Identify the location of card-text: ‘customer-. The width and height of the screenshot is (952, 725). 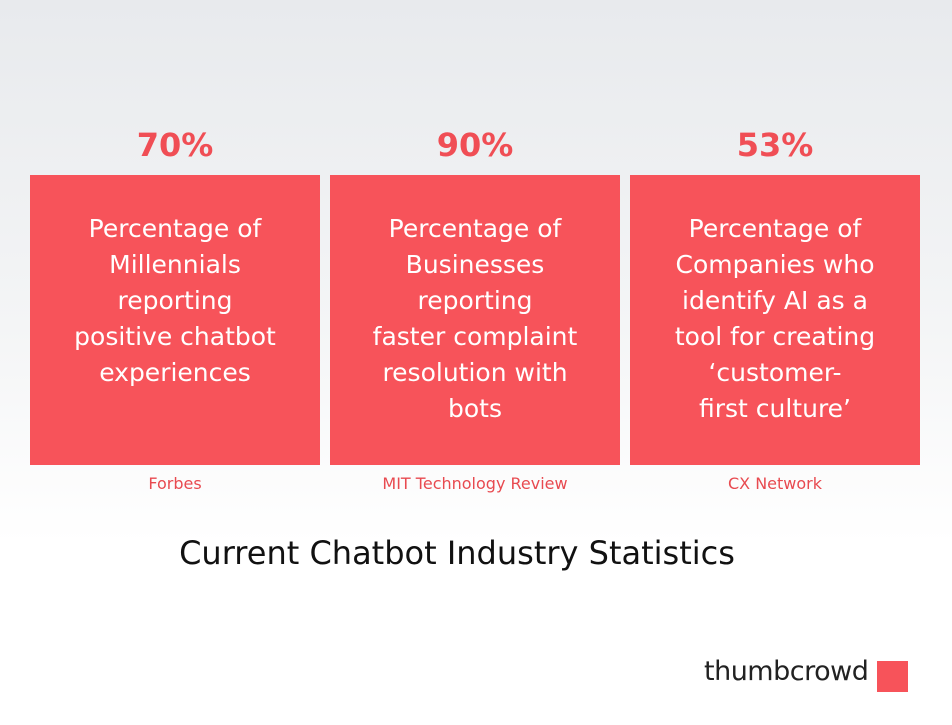
(775, 372).